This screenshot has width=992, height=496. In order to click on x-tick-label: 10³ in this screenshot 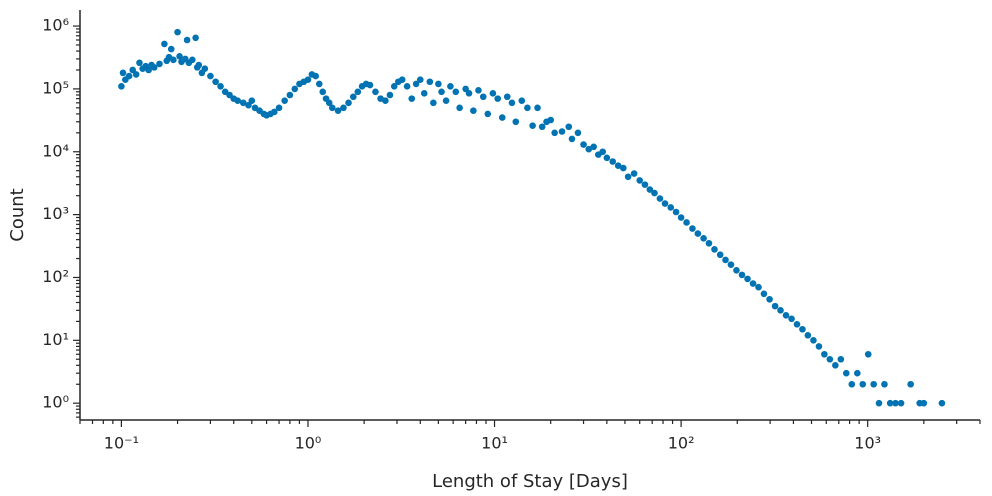, I will do `click(867, 443)`.